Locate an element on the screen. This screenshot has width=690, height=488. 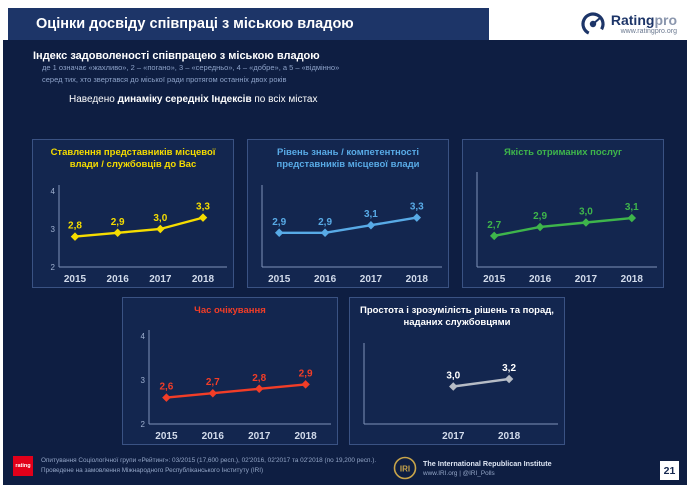
line-chart-clarity: 3,0 2017 3,2 2018 is located at coordinates (457, 387).